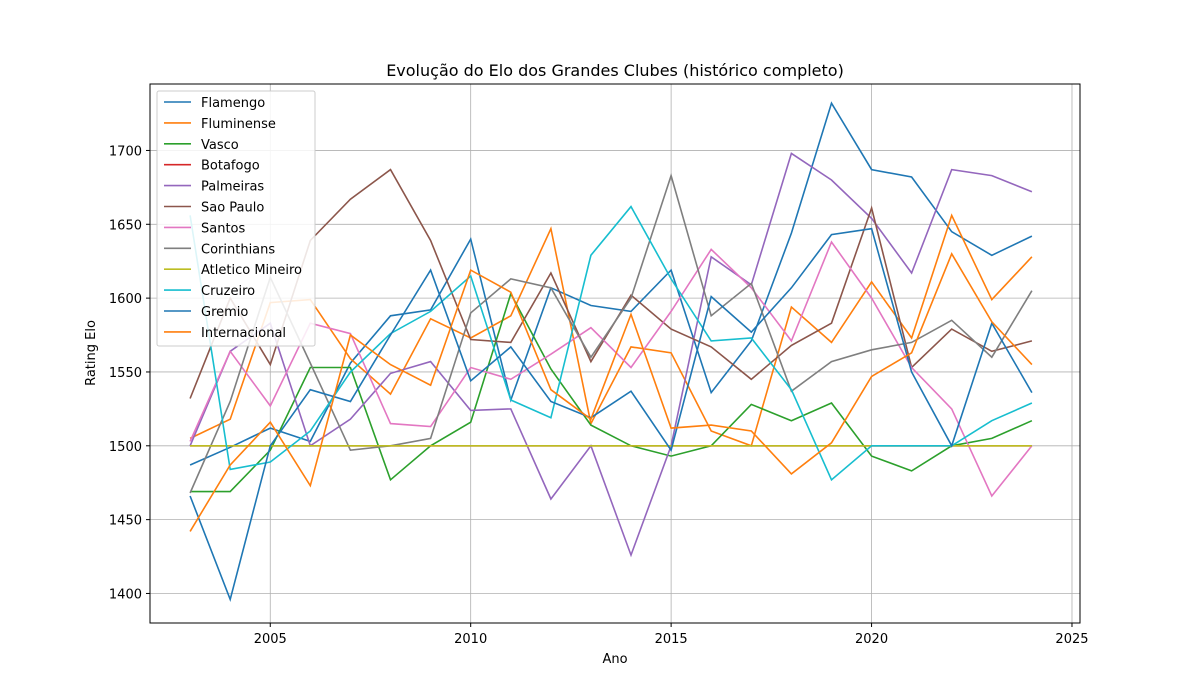  I want to click on legend-label-gremio: Gremio, so click(224, 312).